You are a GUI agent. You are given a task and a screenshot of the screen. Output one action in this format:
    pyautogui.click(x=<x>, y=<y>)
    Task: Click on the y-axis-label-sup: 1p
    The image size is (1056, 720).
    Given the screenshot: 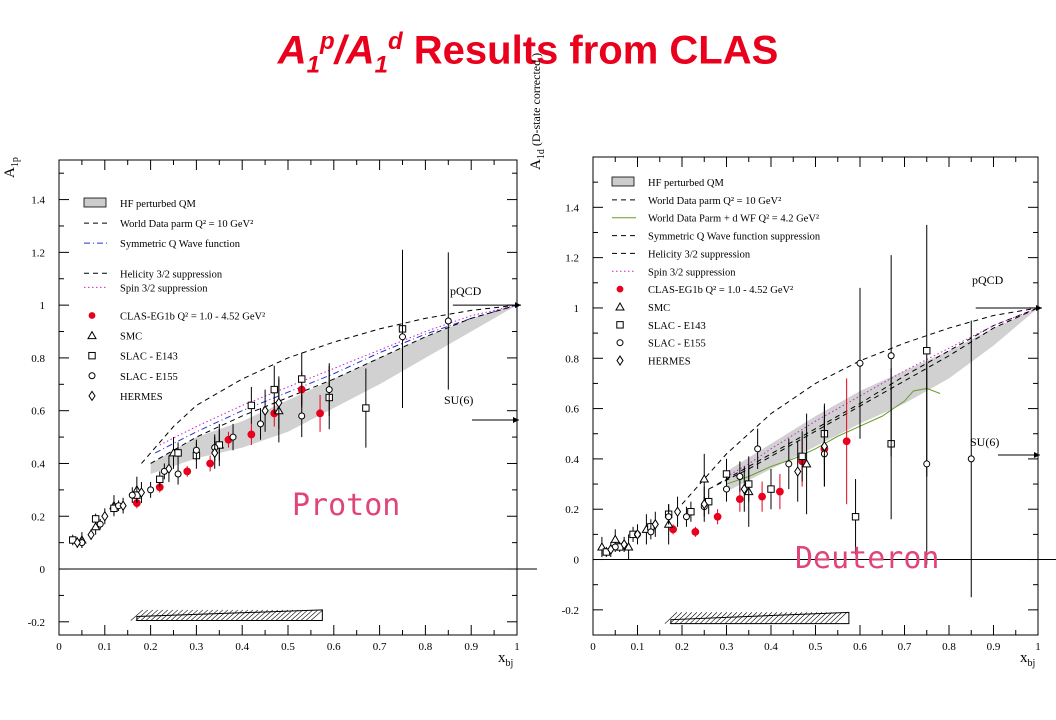 What is the action you would take?
    pyautogui.click(x=15, y=162)
    